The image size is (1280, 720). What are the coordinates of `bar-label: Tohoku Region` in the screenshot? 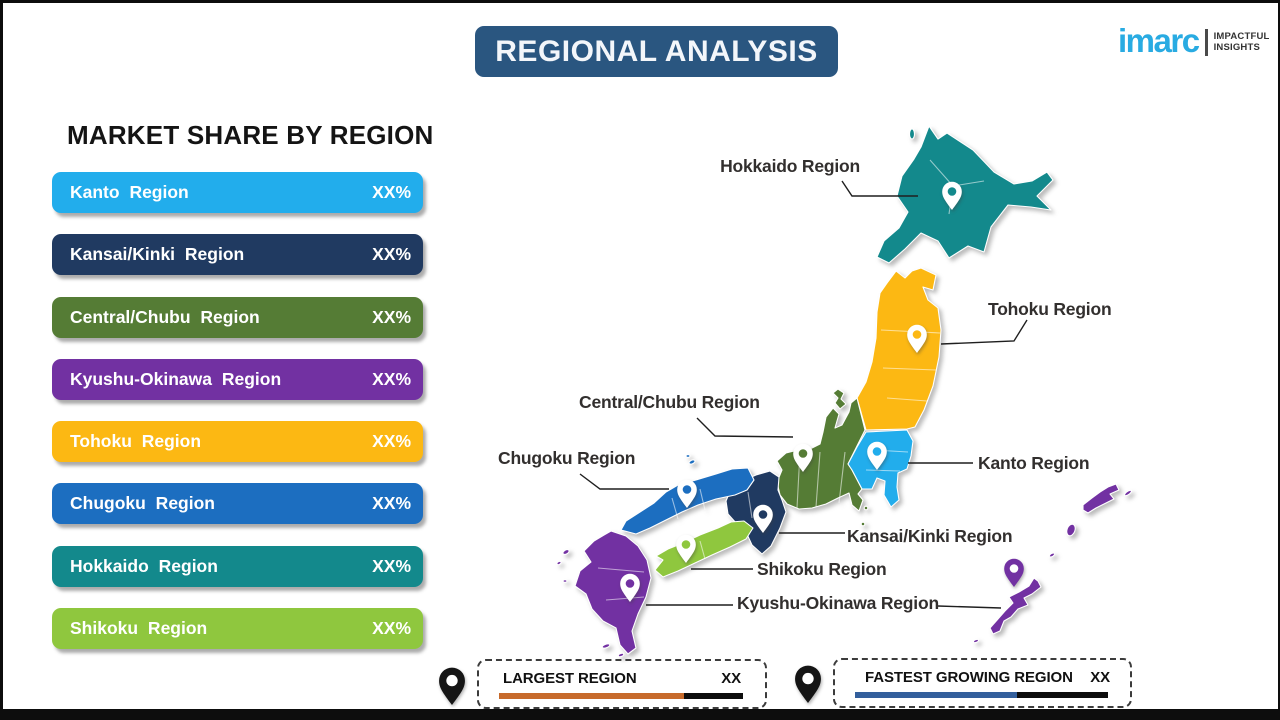 It's located at (136, 441).